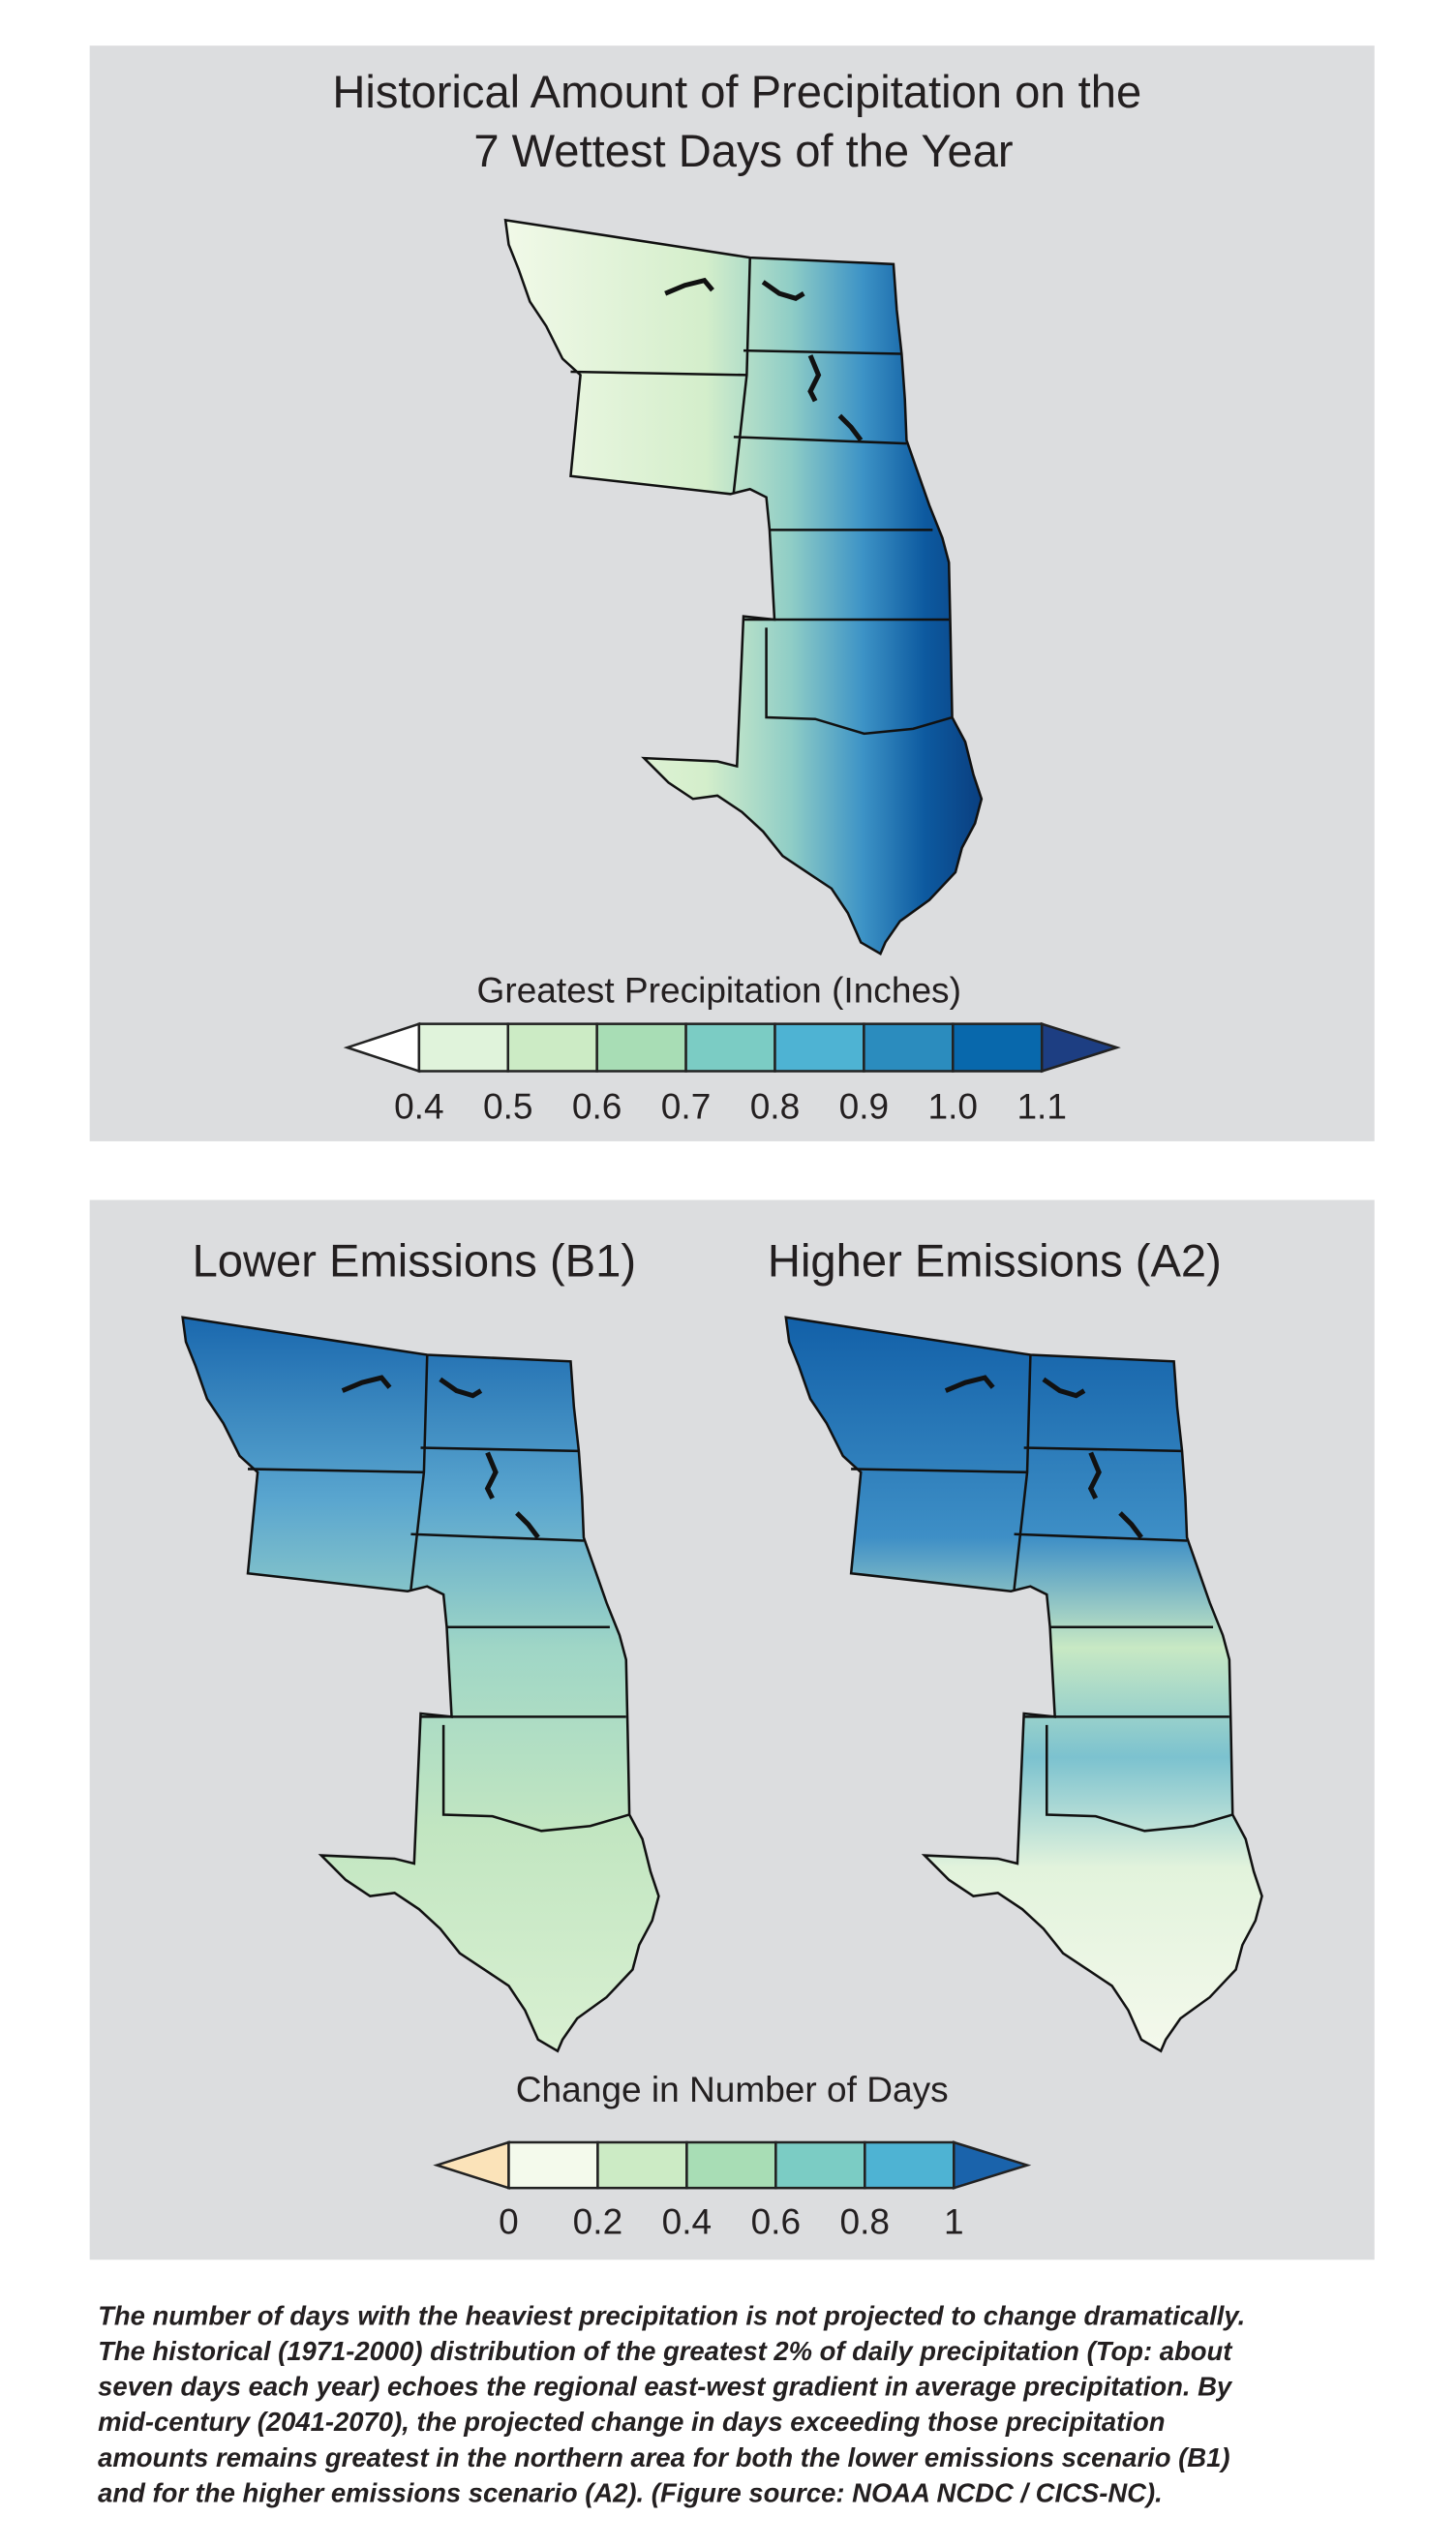 This screenshot has width=1456, height=2547. I want to click on colorbar-tick: 1.0, so click(954, 1105).